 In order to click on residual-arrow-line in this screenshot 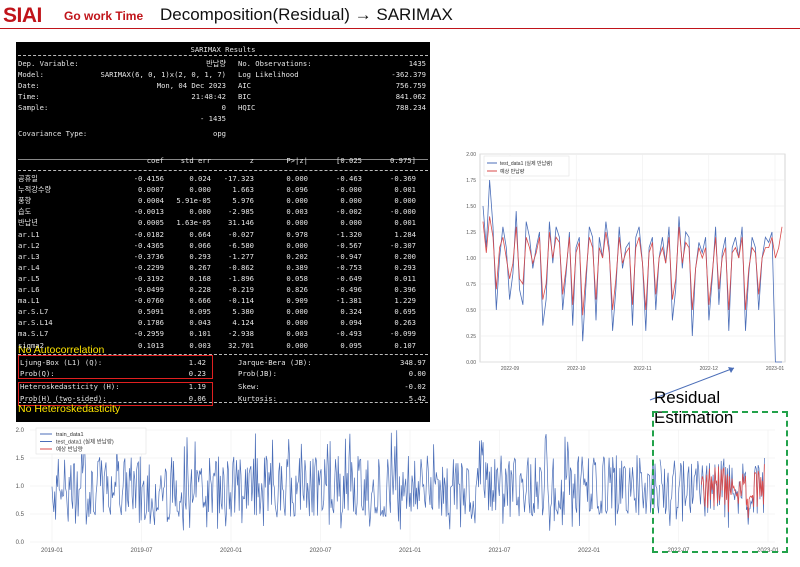, I will do `click(692, 384)`.